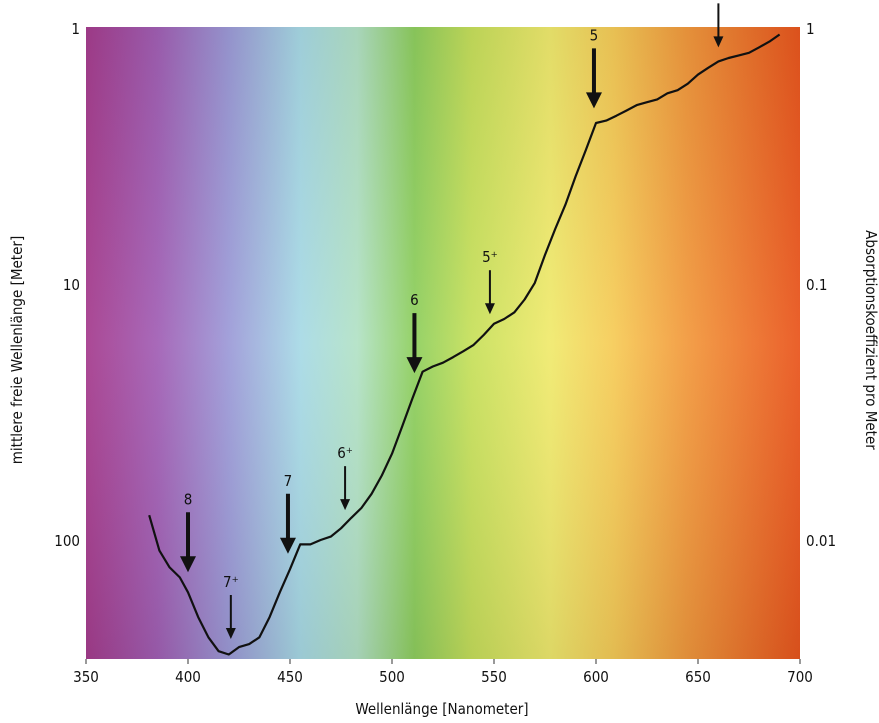 This screenshot has height=723, width=879. I want to click on annotation-label: 8, so click(188, 499).